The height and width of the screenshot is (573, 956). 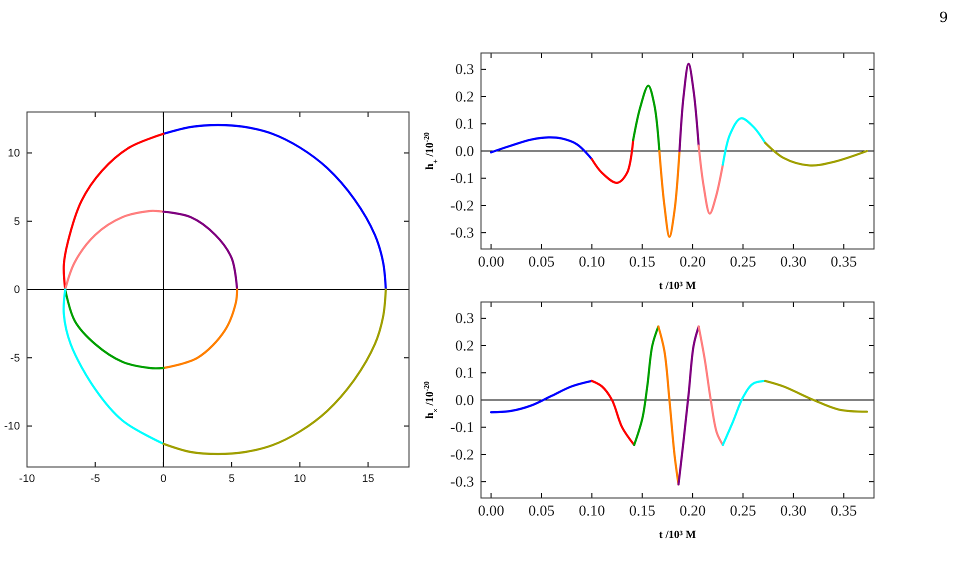 I want to click on x-tick-label: 5, so click(x=231, y=478).